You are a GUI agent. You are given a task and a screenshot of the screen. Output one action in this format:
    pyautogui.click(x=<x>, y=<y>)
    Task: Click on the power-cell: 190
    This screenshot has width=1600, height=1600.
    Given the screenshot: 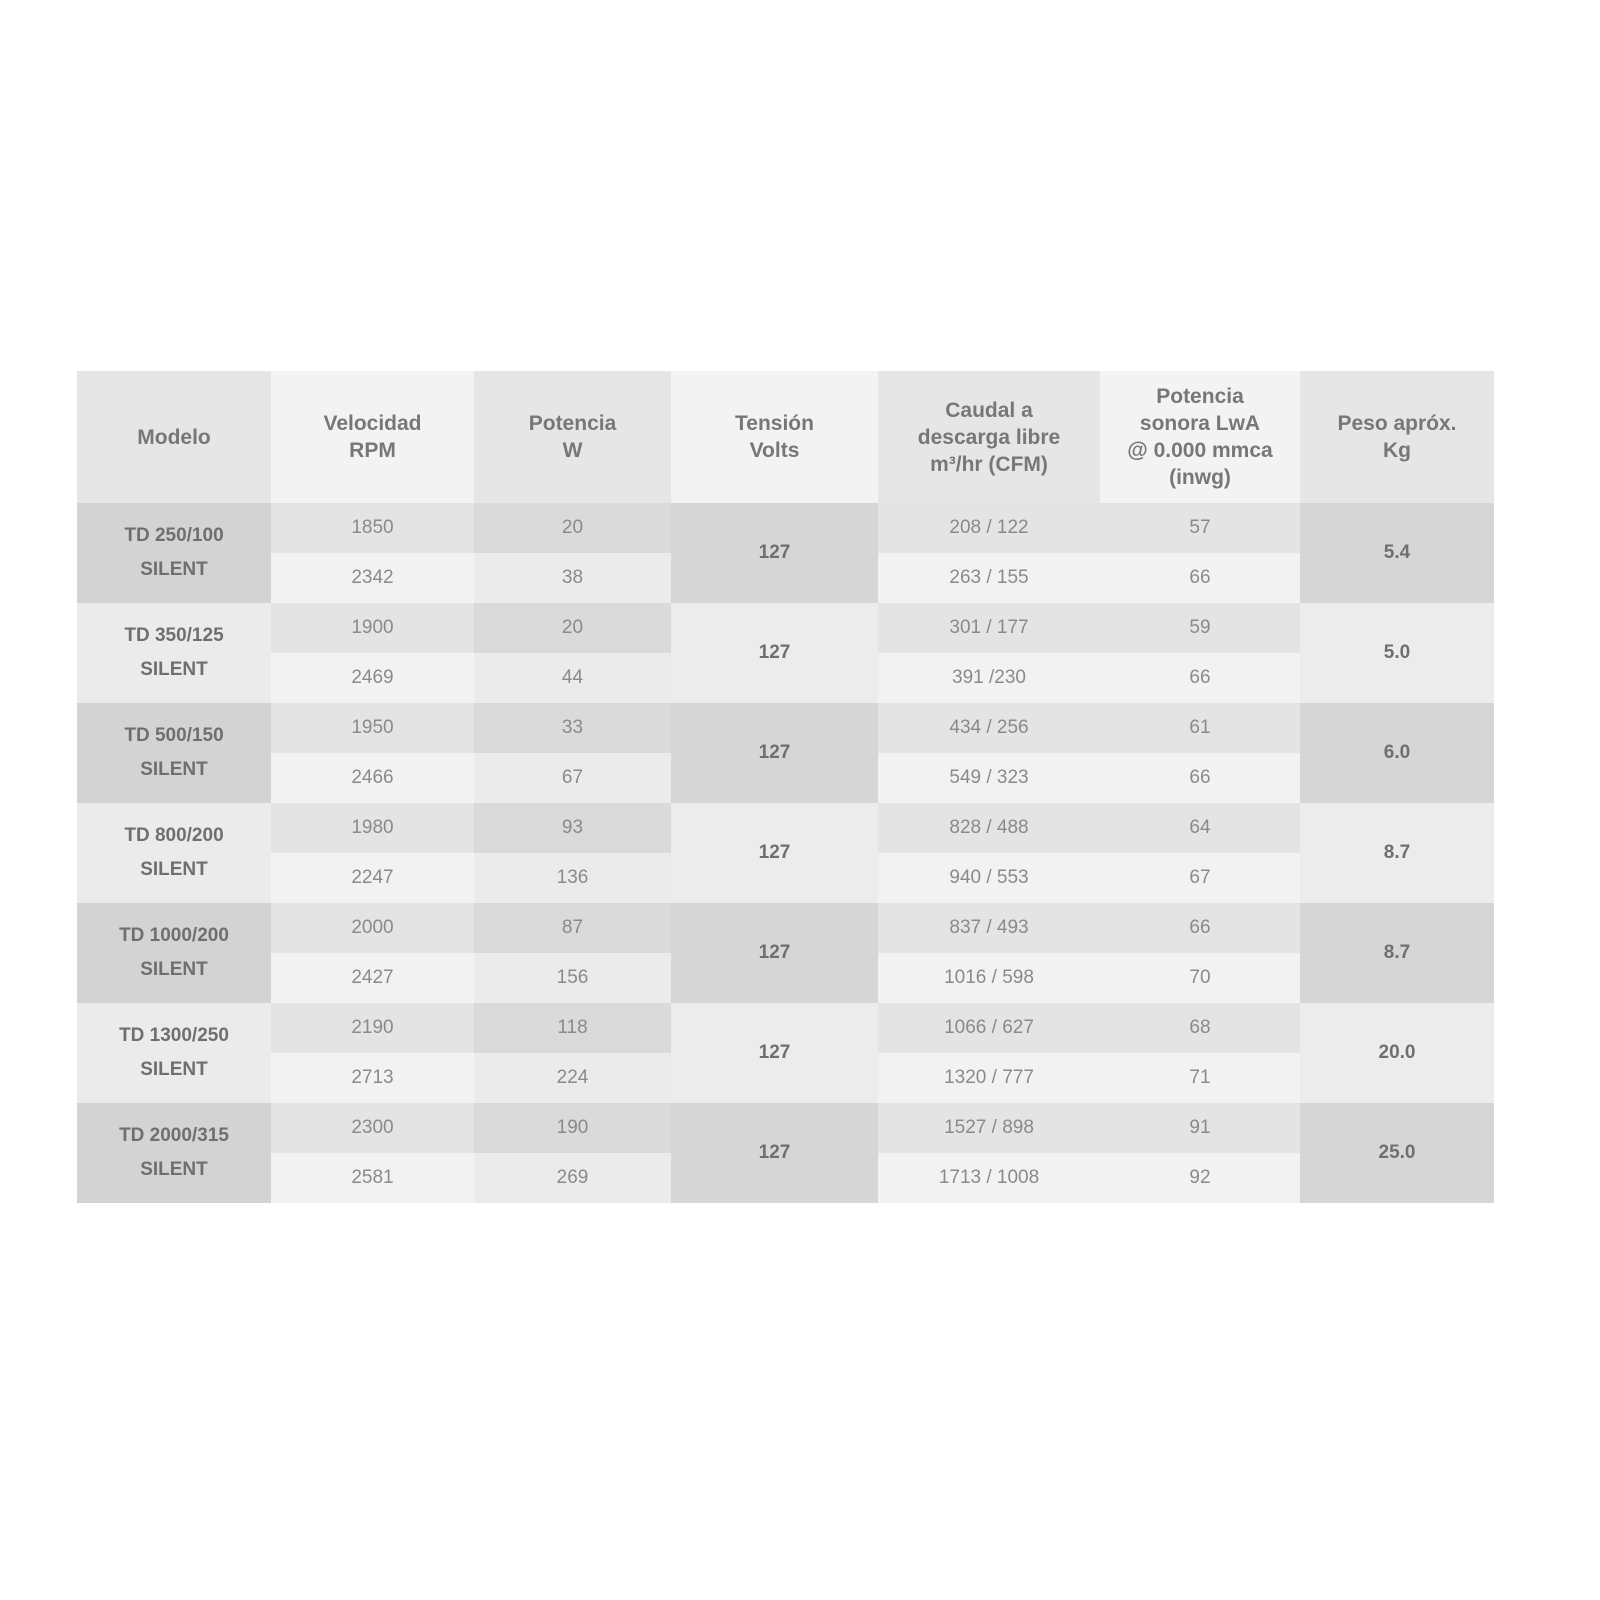 What is the action you would take?
    pyautogui.click(x=572, y=1128)
    